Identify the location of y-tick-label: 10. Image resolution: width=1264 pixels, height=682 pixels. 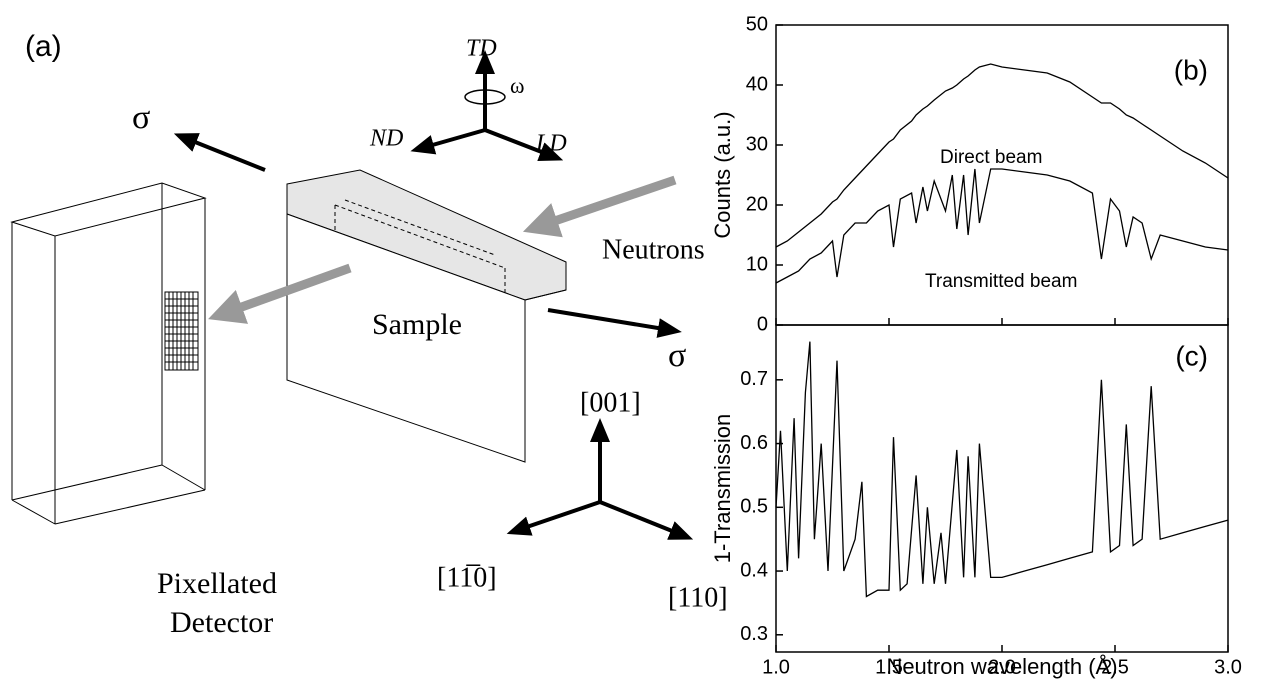
(757, 264).